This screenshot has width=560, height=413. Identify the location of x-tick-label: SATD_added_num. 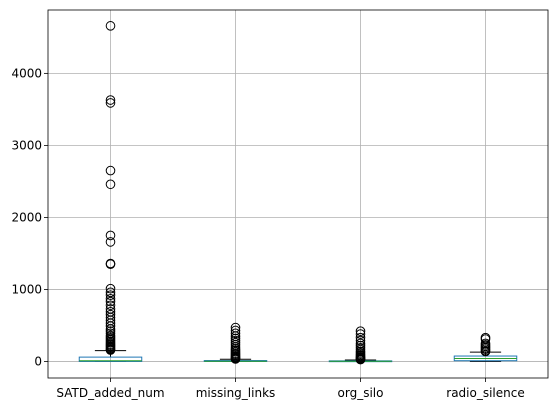
(110, 393).